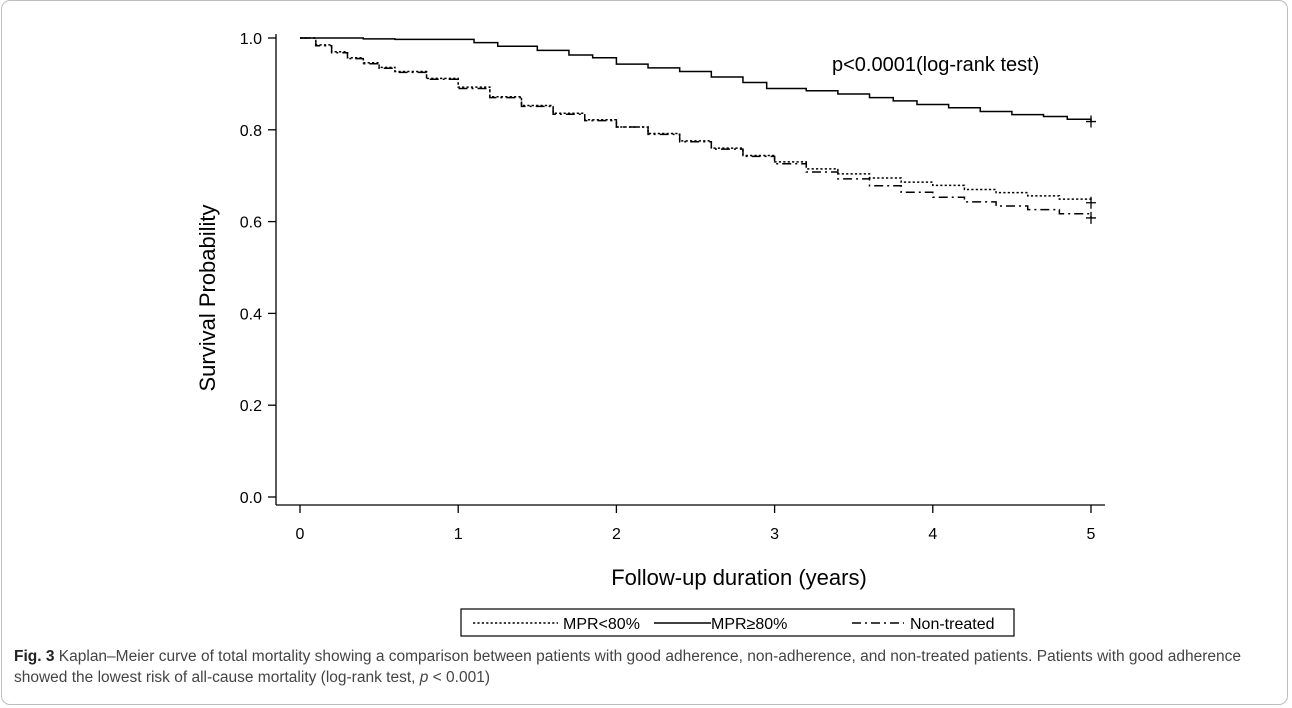  What do you see at coordinates (251, 314) in the screenshot?
I see `y-tick-label: 0.4` at bounding box center [251, 314].